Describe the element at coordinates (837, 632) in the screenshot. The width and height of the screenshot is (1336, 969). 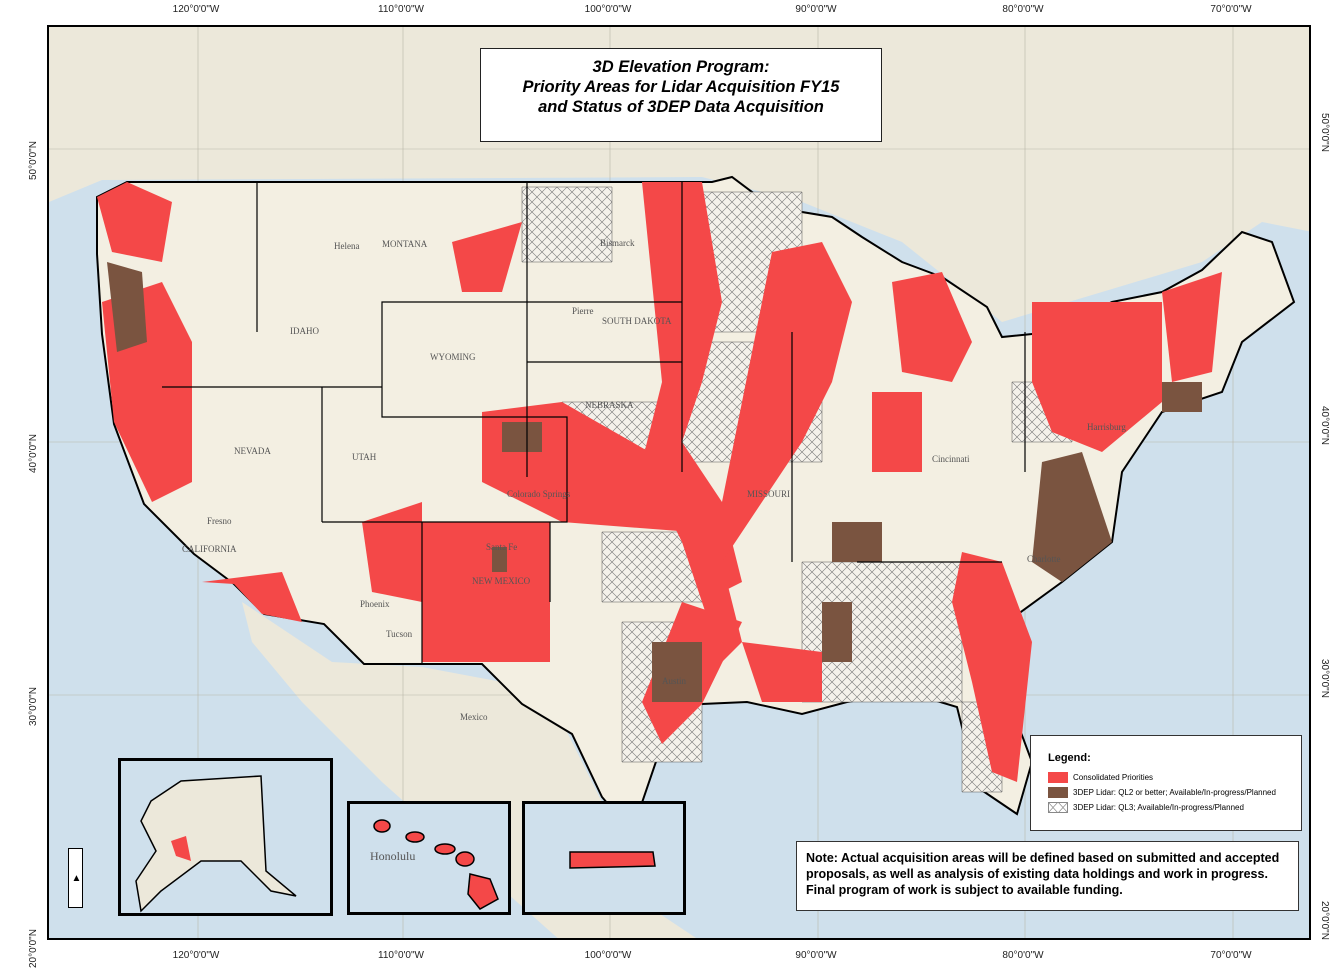
I see `ql2-area-mississippi` at that location.